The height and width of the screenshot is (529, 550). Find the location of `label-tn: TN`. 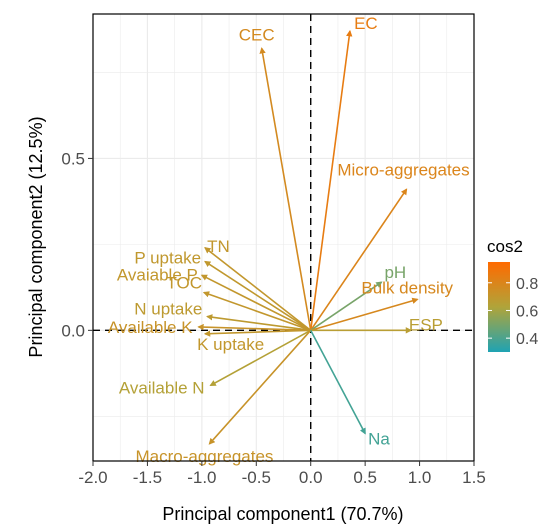

label-tn: TN is located at coordinates (218, 246).